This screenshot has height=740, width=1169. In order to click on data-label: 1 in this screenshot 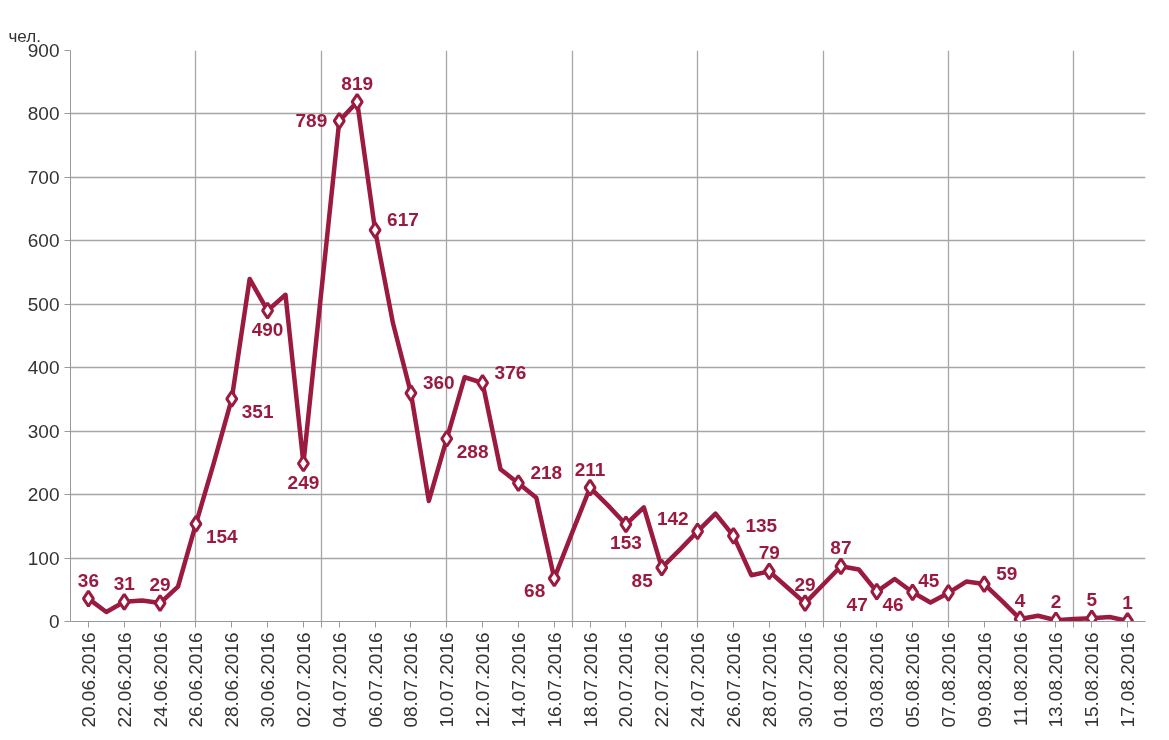, I will do `click(1128, 602)`.